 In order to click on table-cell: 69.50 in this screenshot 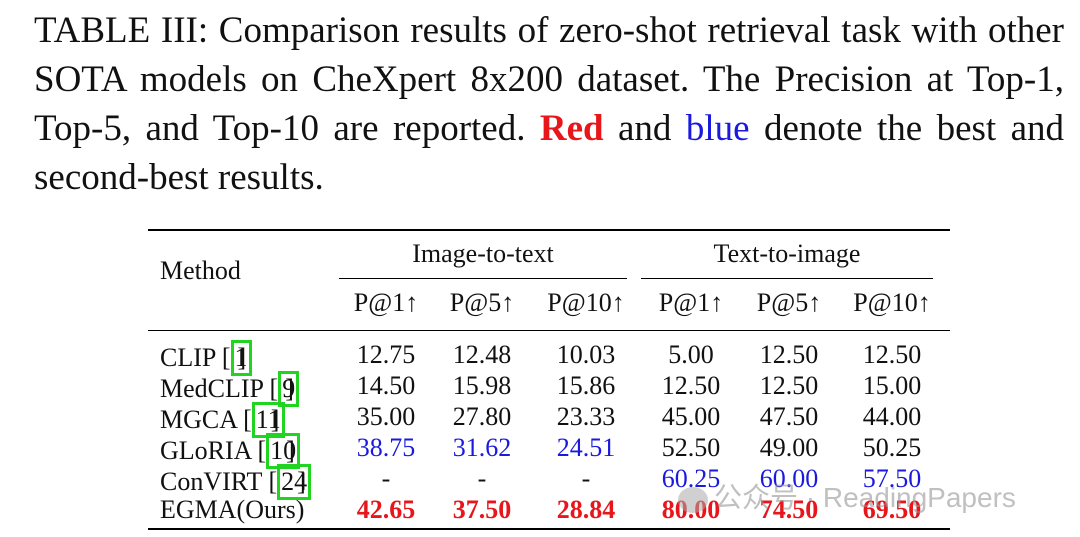, I will do `click(892, 509)`.